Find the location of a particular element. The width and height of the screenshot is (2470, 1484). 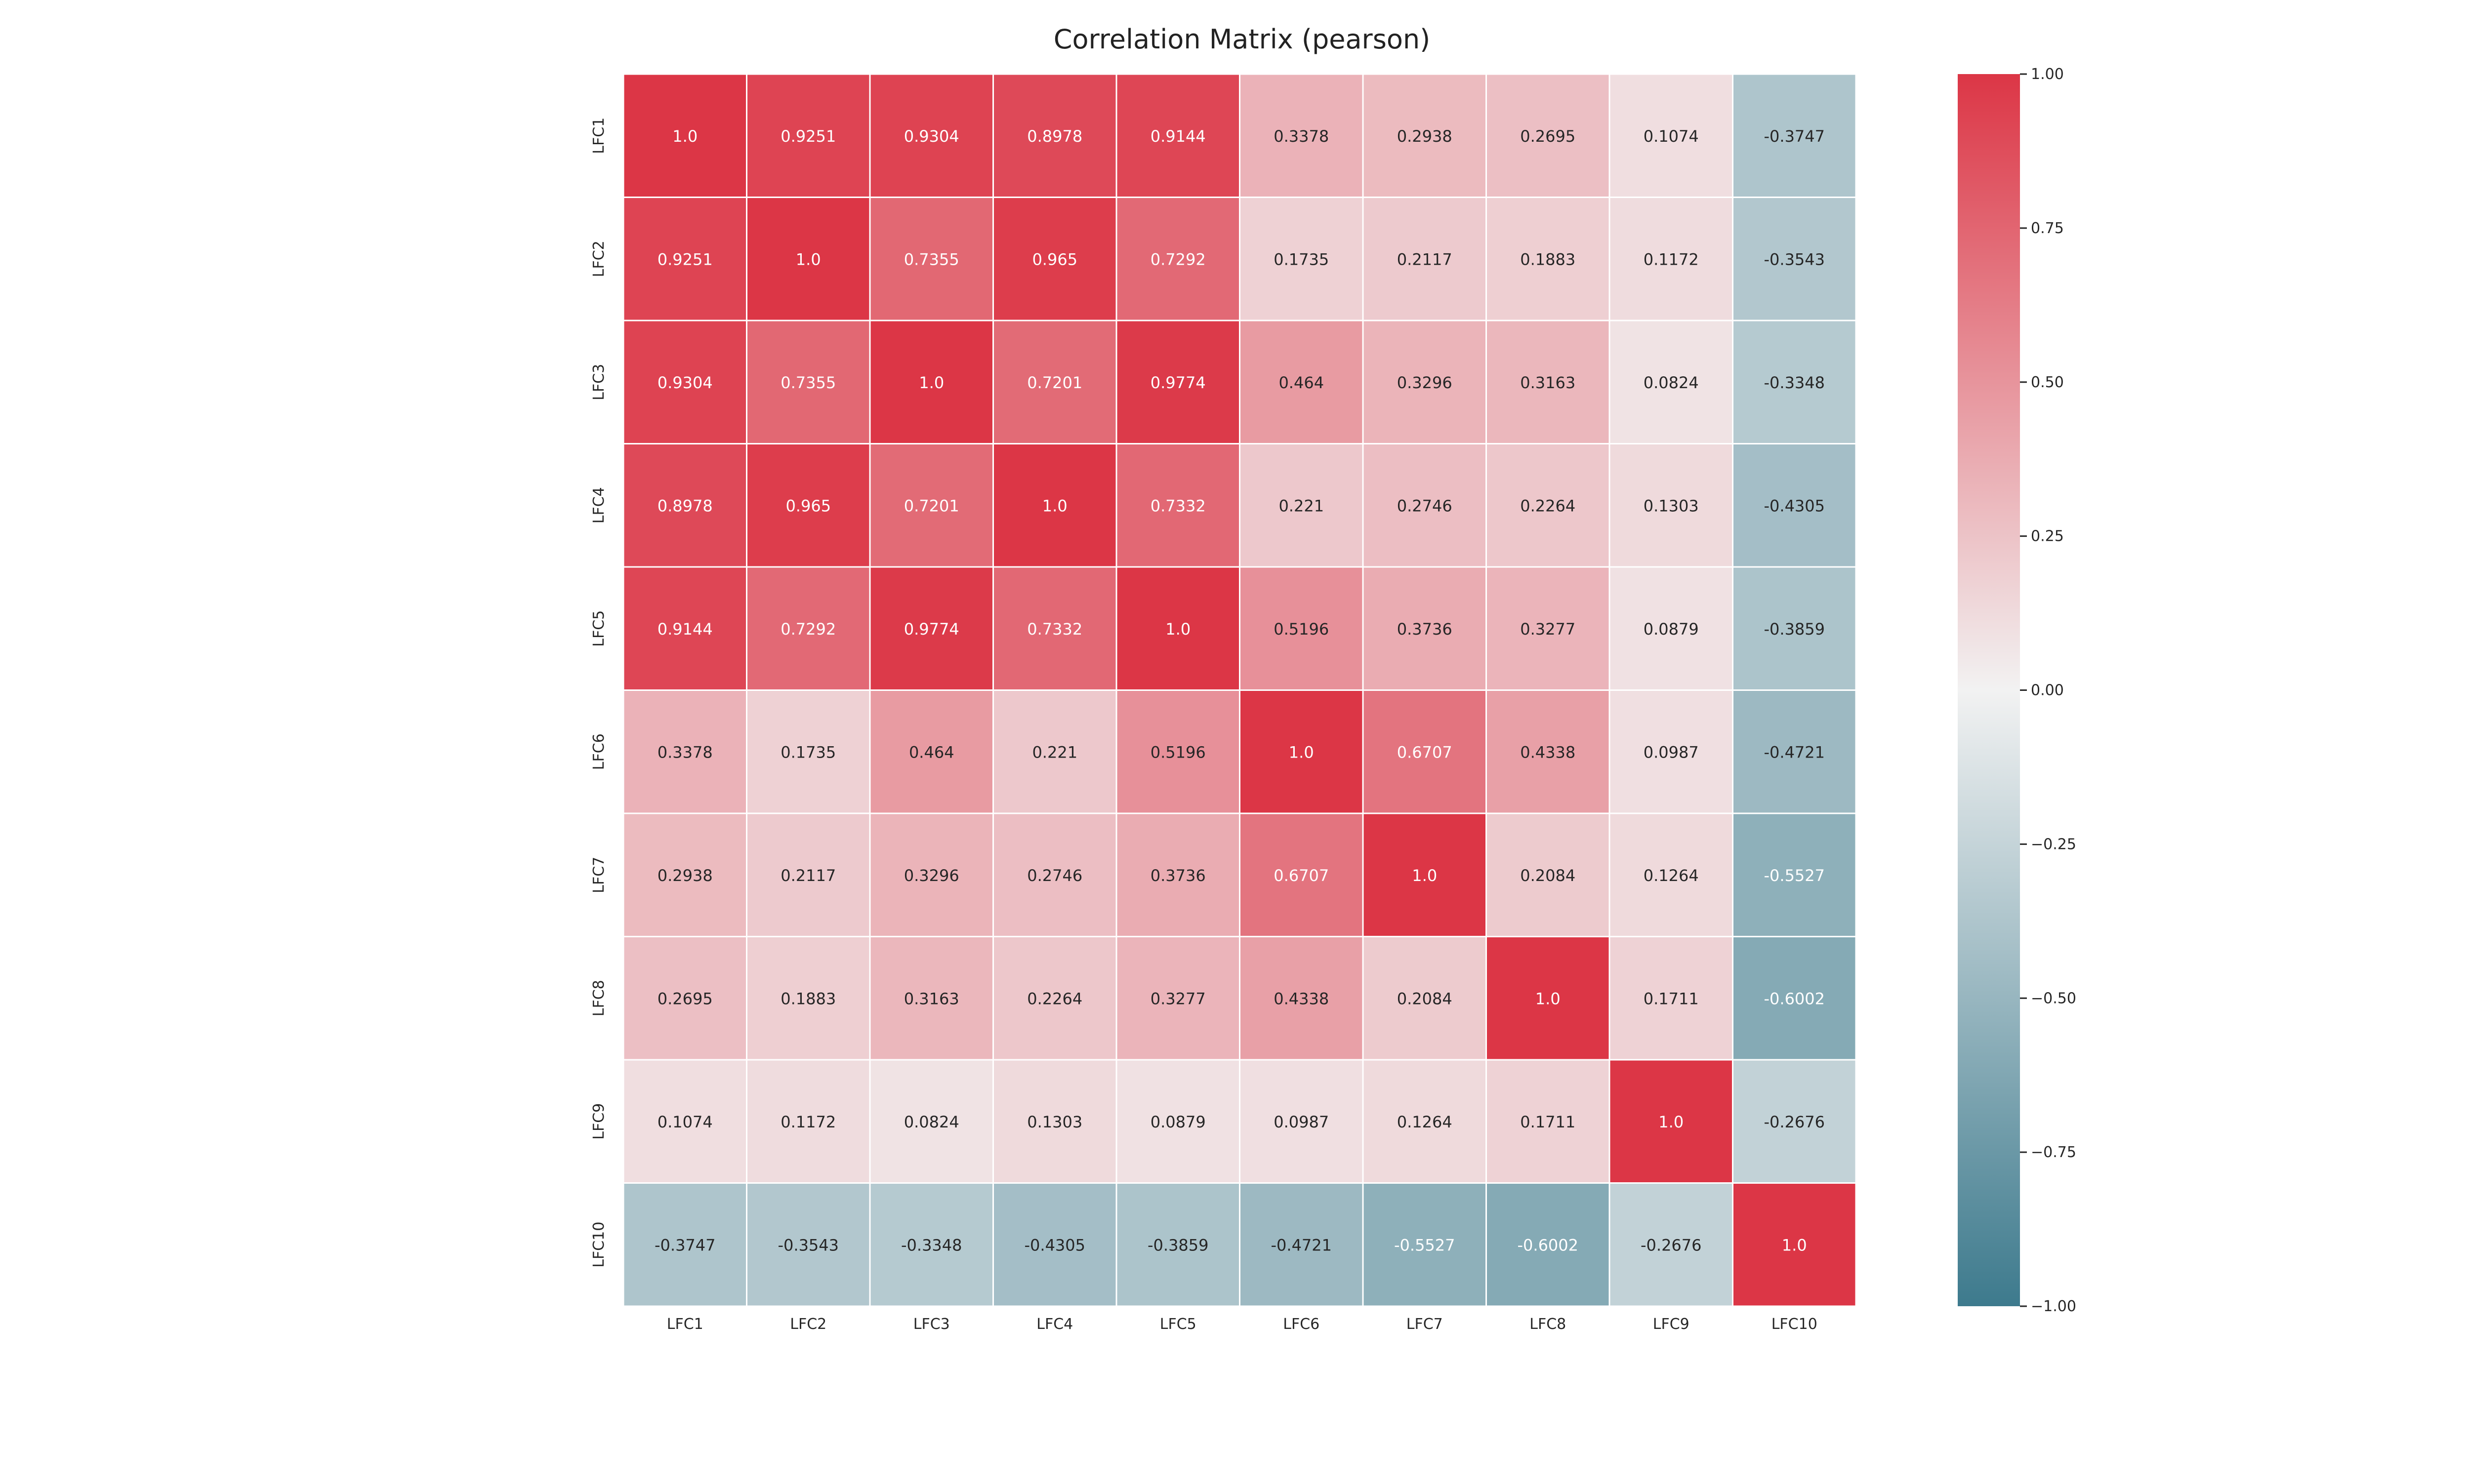

cell-value-label: 0.221 is located at coordinates (1054, 753).